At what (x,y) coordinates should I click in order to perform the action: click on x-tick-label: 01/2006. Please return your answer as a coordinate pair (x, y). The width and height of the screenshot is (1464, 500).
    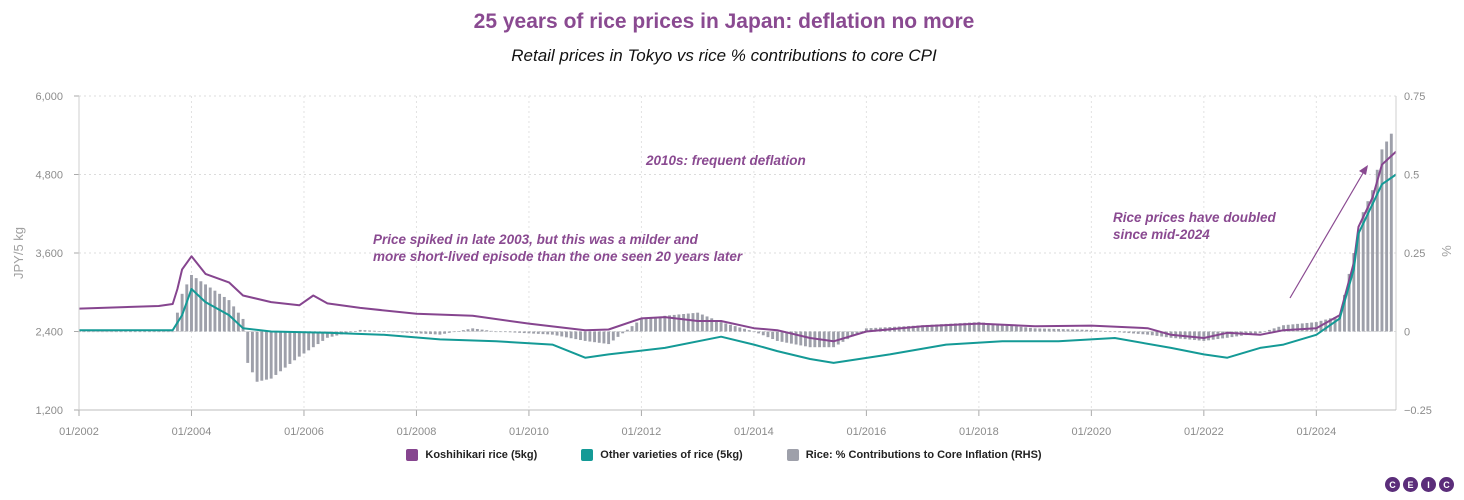
    Looking at the image, I should click on (304, 432).